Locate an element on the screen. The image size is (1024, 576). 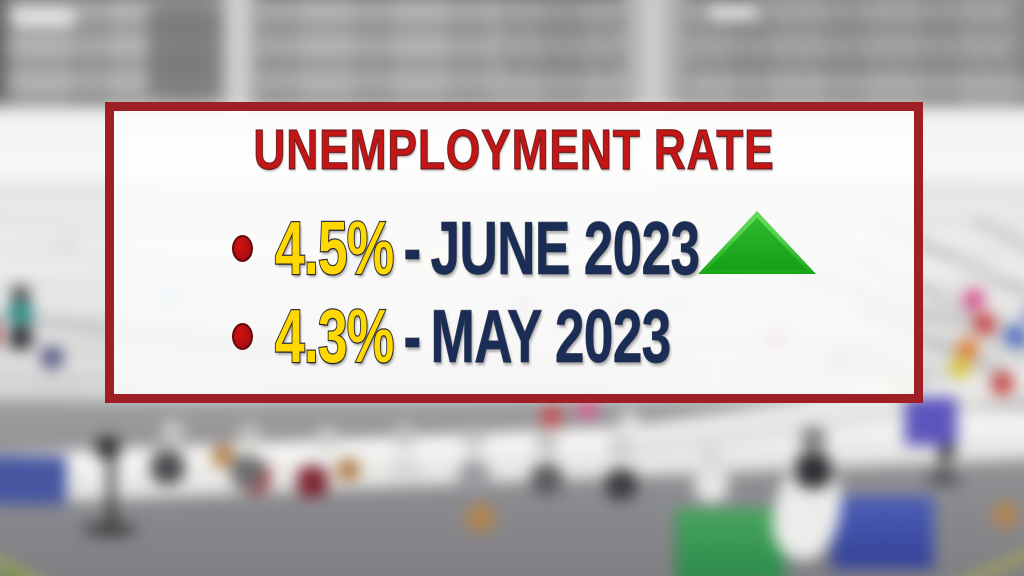
stat-text: 4.3% - MAY 2023 is located at coordinates (472, 336).